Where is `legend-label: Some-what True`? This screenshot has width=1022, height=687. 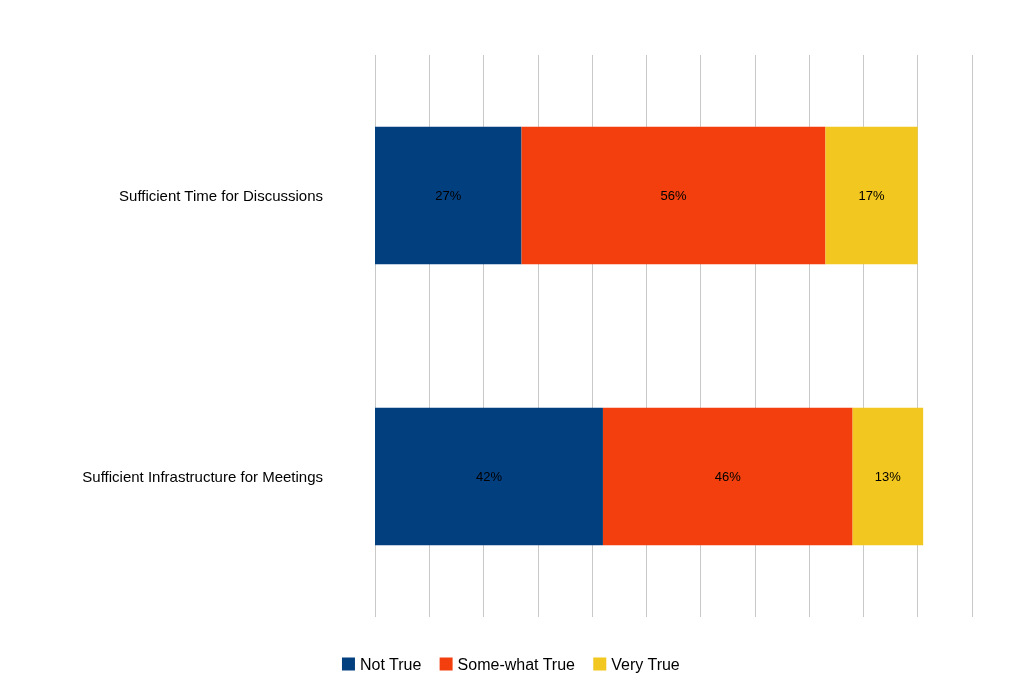 legend-label: Some-what True is located at coordinates (516, 664).